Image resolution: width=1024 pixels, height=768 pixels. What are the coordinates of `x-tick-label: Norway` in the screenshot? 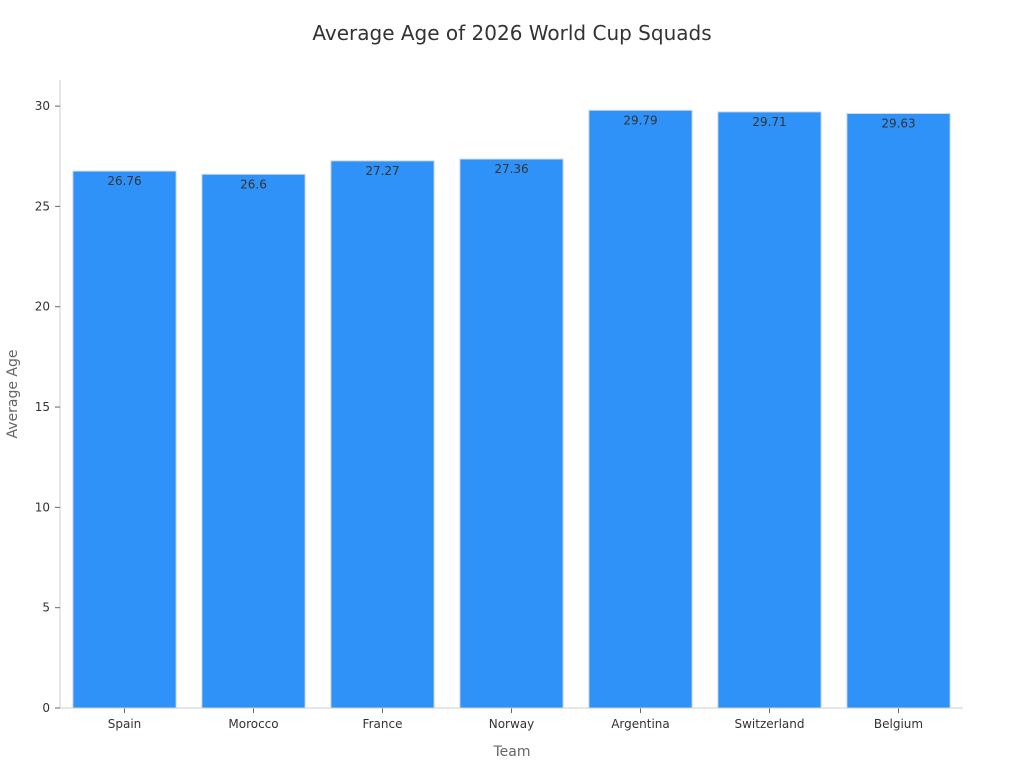 It's located at (512, 724).